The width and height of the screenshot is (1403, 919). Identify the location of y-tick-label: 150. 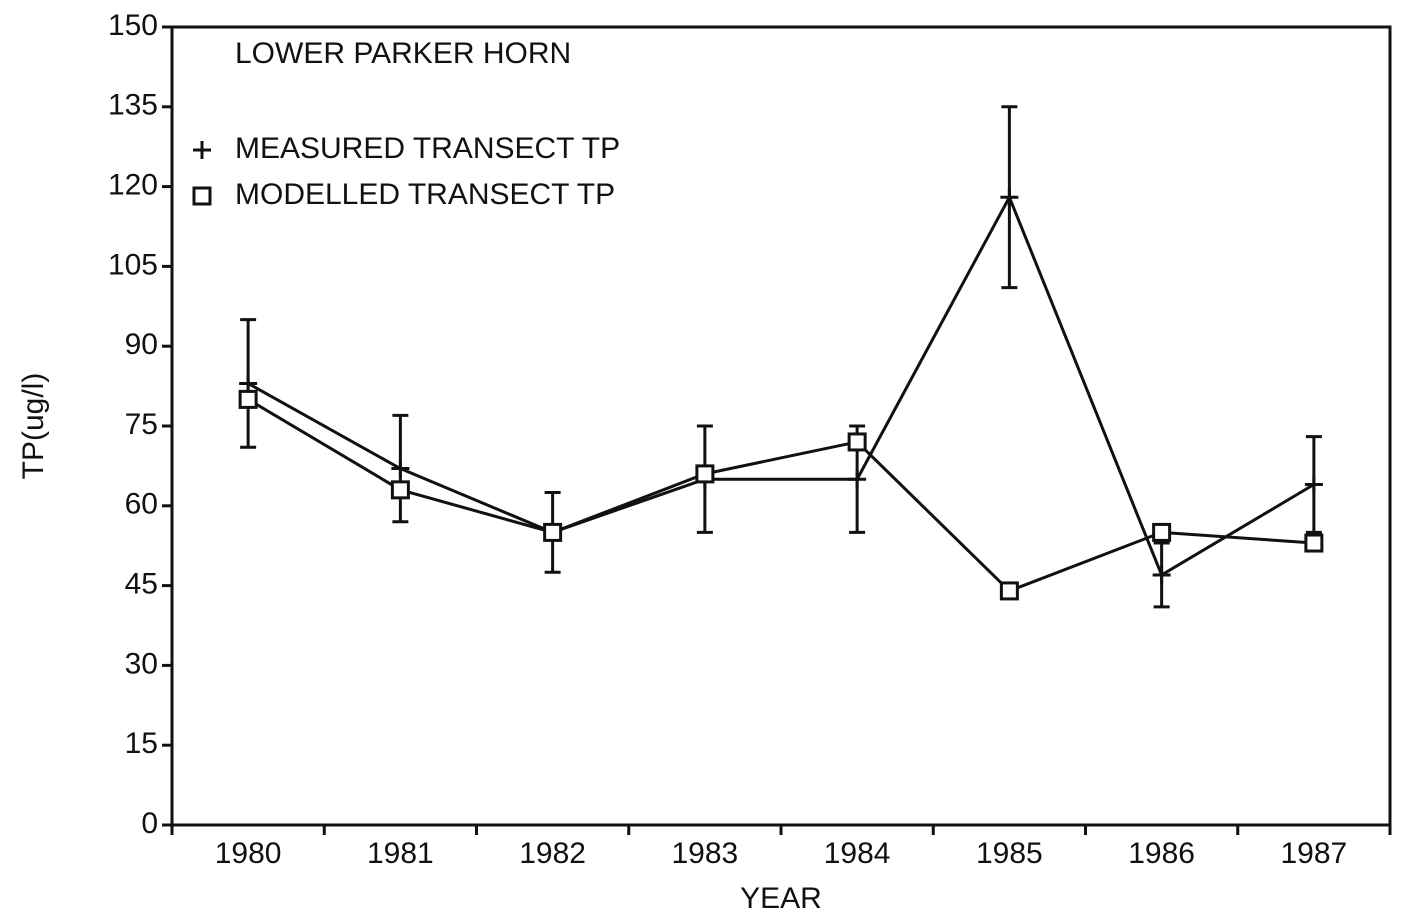
(133, 25).